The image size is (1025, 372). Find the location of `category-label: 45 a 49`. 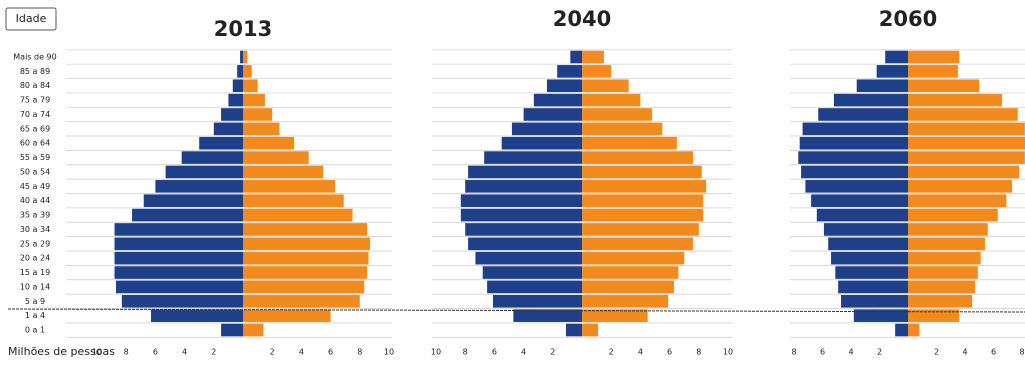

category-label: 45 a 49 is located at coordinates (35, 186).